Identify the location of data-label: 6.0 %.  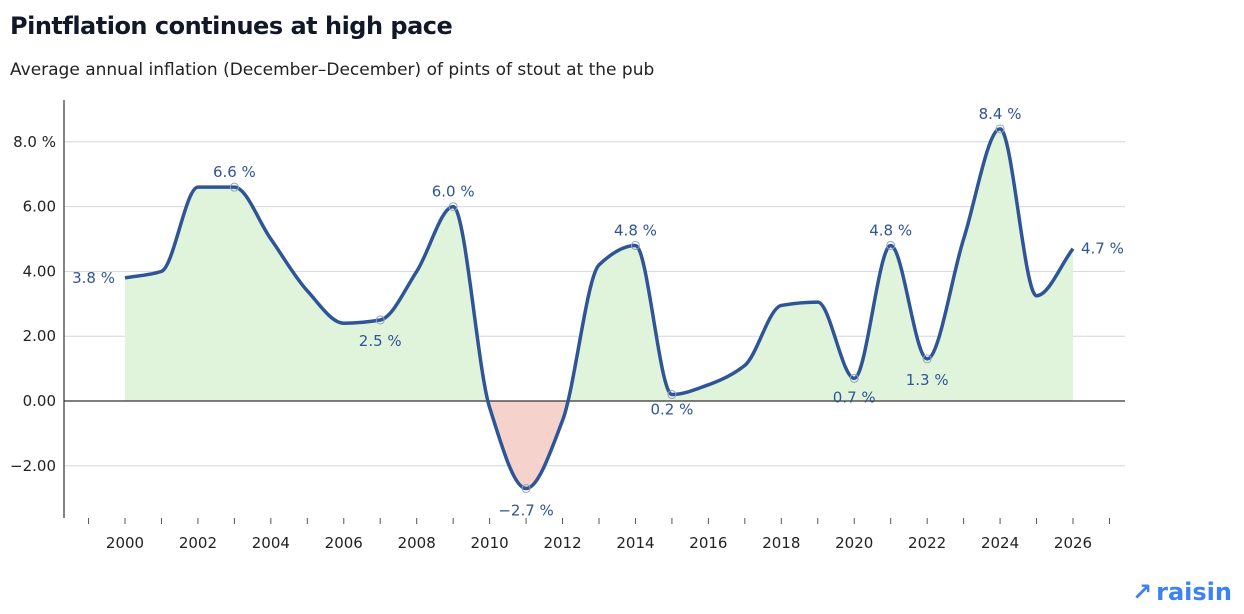
(453, 192).